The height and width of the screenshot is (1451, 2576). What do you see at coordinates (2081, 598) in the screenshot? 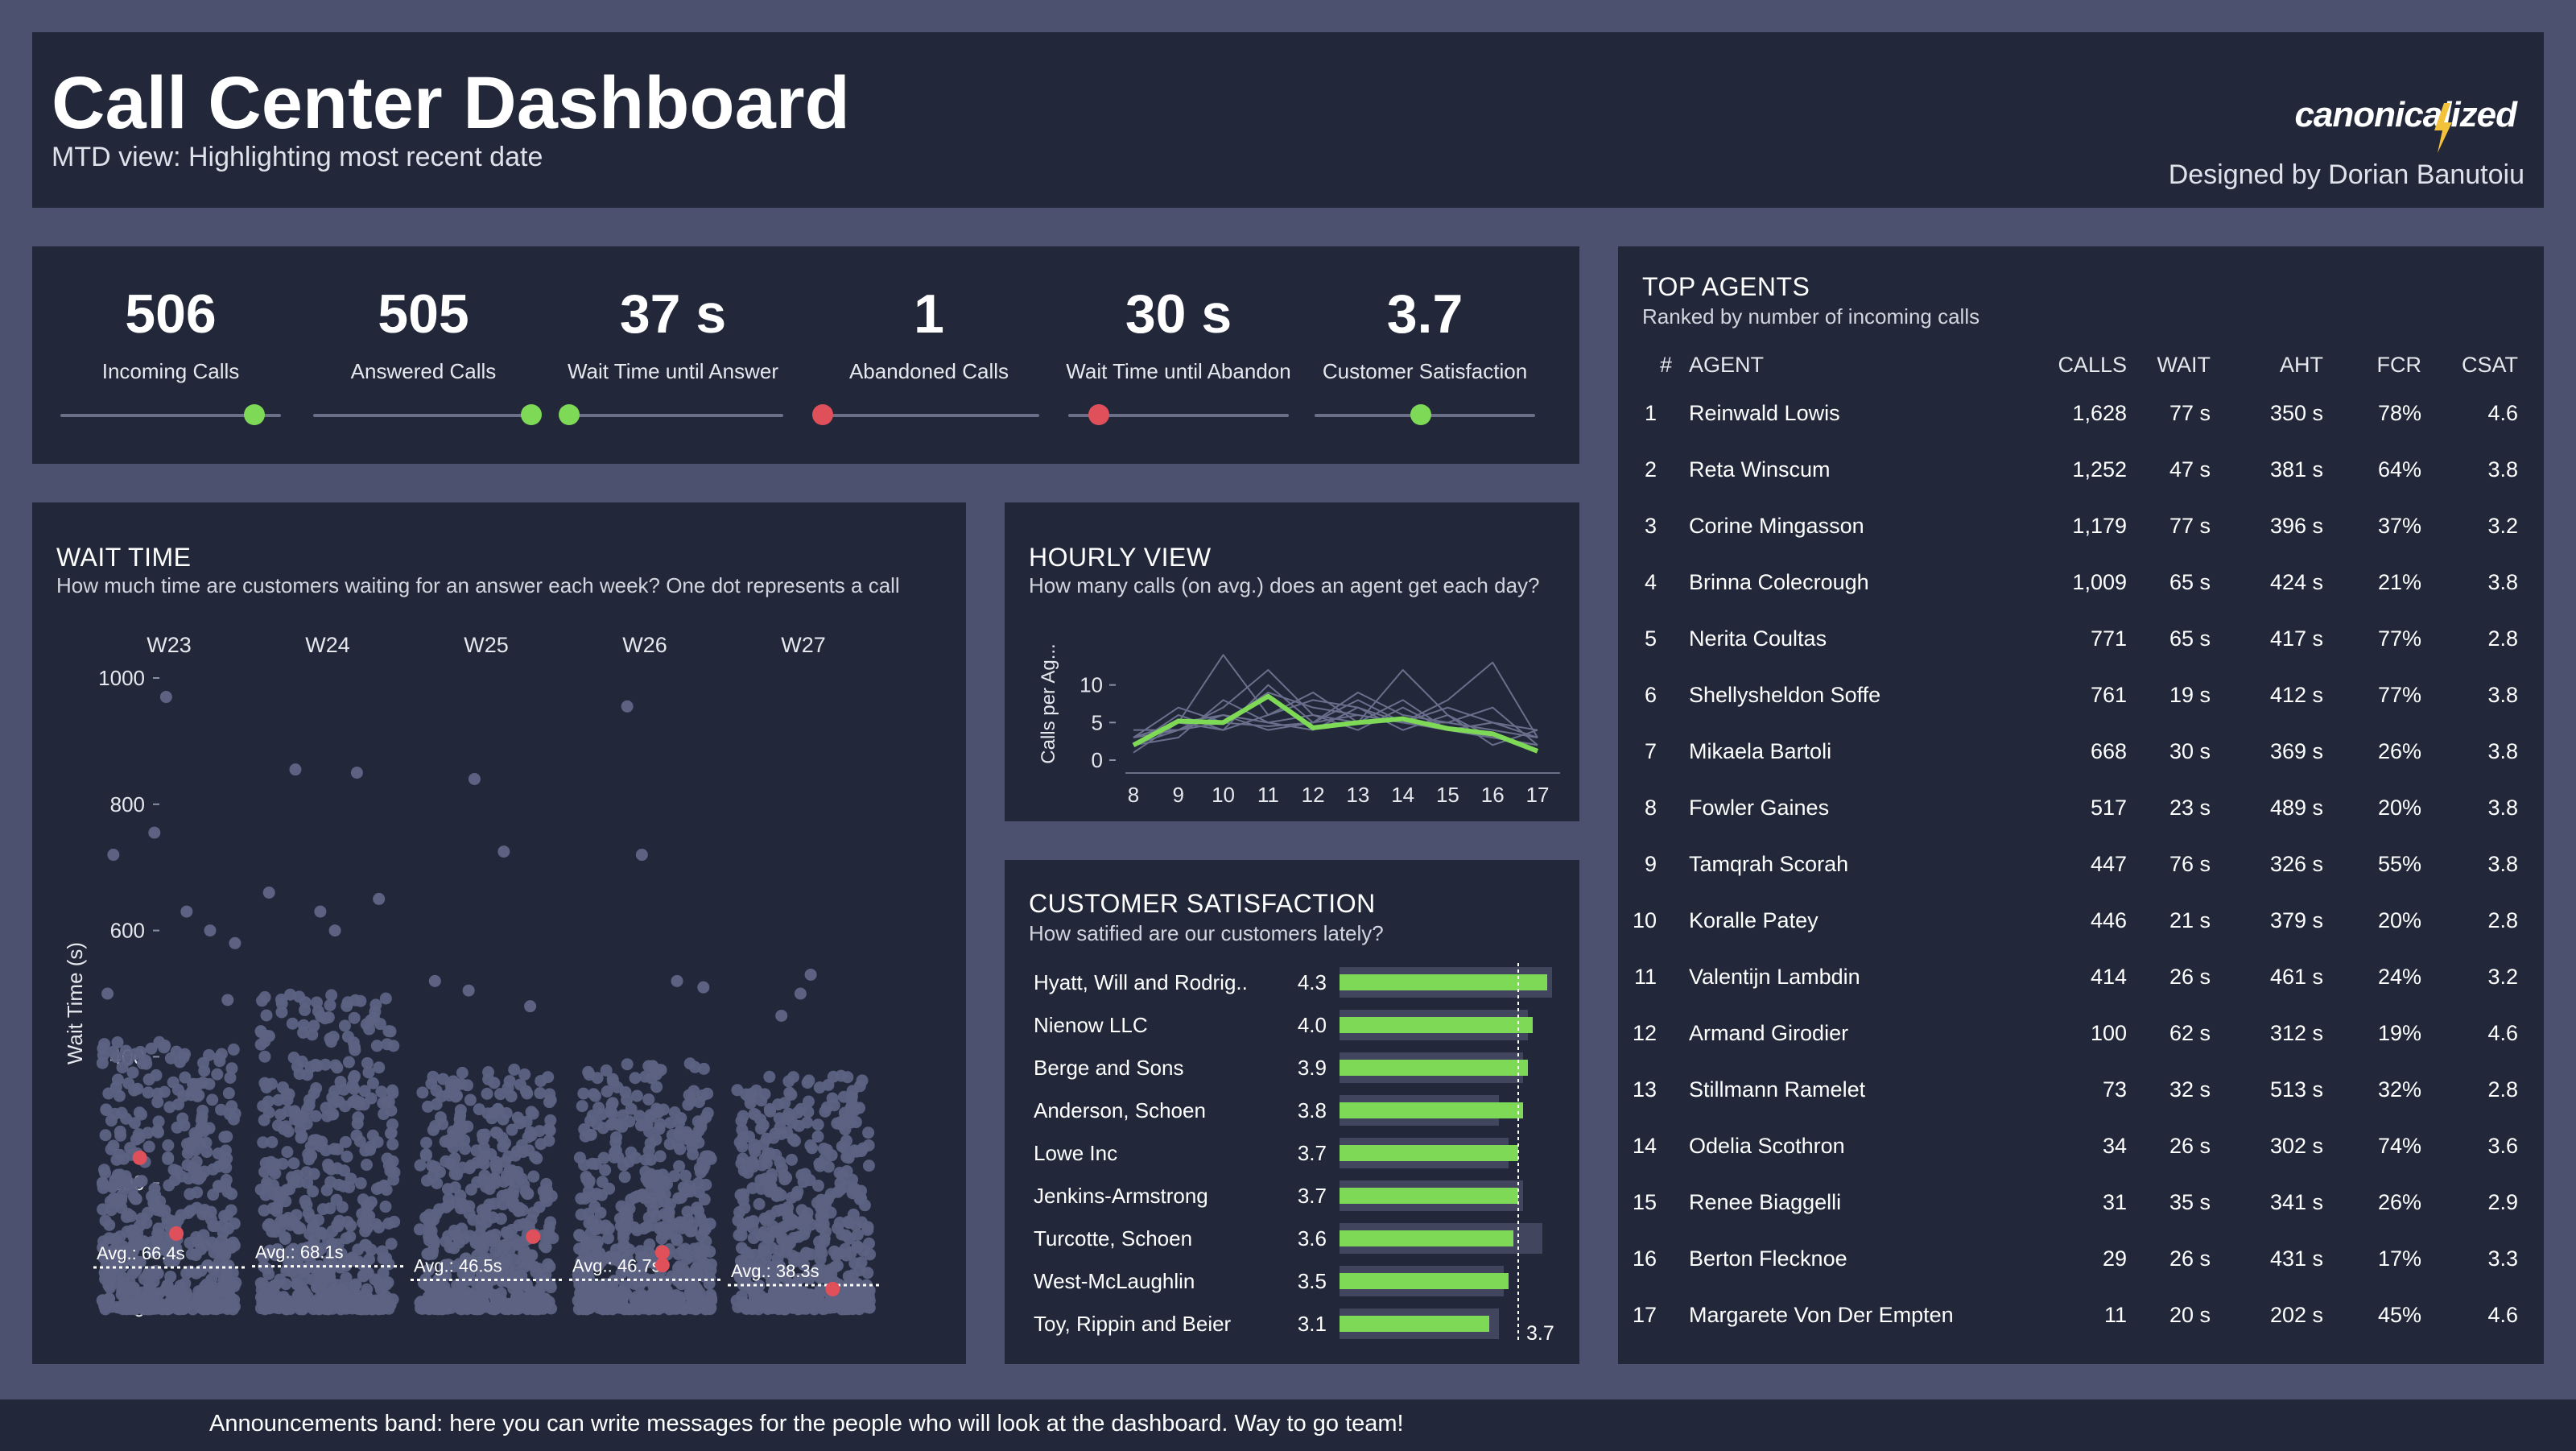
I see `table-row: 4 Brinna Colecrough 1,009 65 s 424 s 21% 3.8` at bounding box center [2081, 598].